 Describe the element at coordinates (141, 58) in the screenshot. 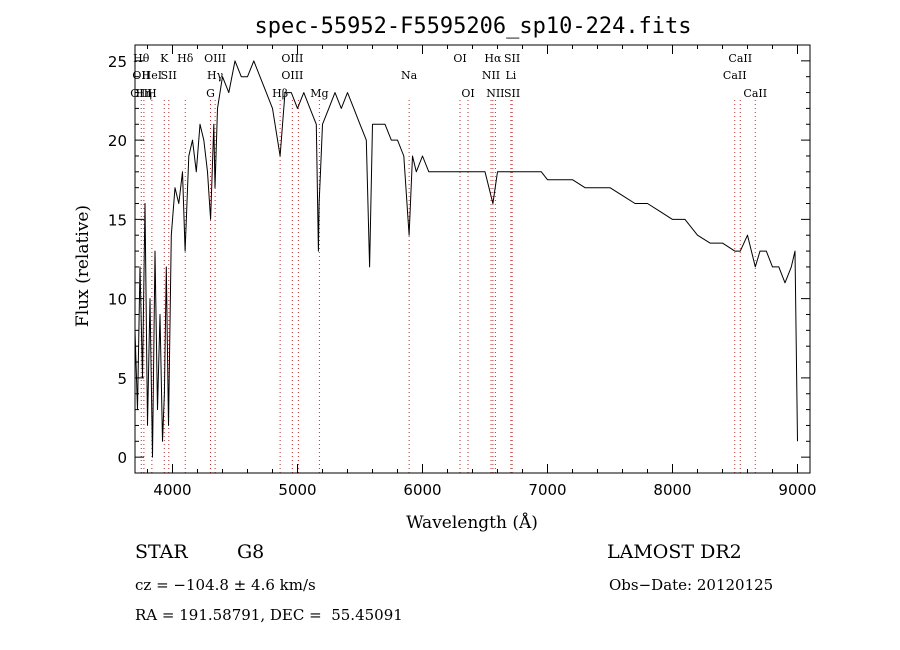

I see `line-marker-label: Hθ` at that location.